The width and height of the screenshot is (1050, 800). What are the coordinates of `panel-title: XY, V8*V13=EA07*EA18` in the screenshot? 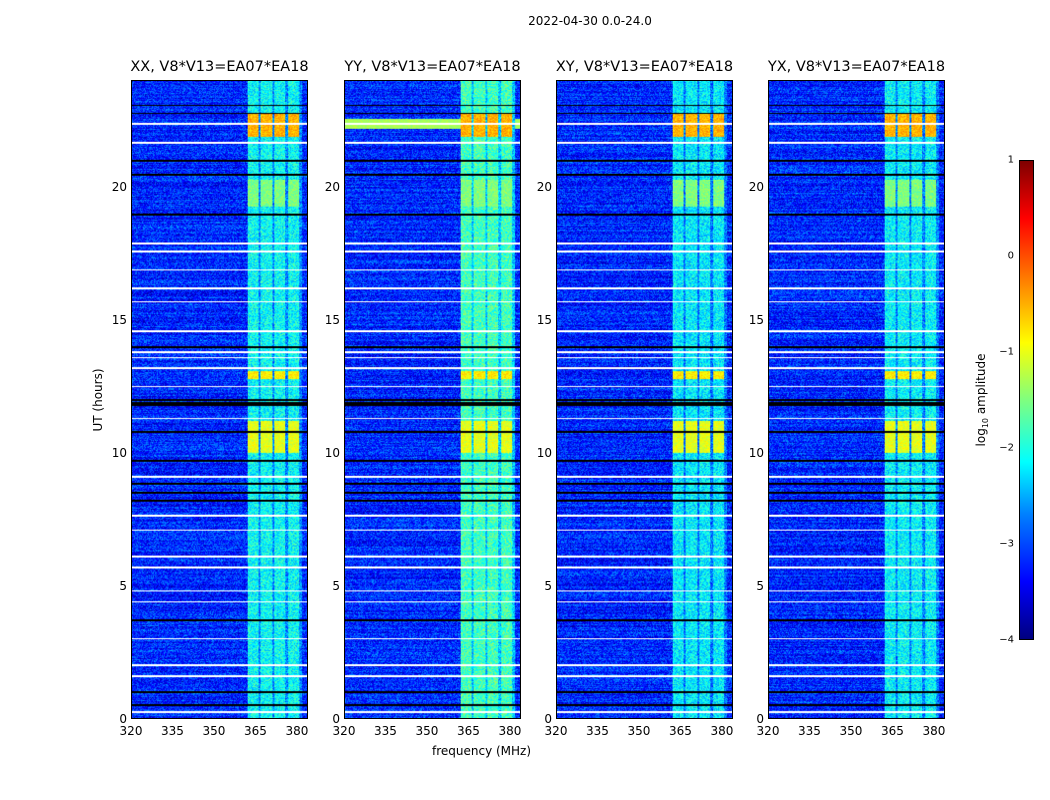 It's located at (644, 67).